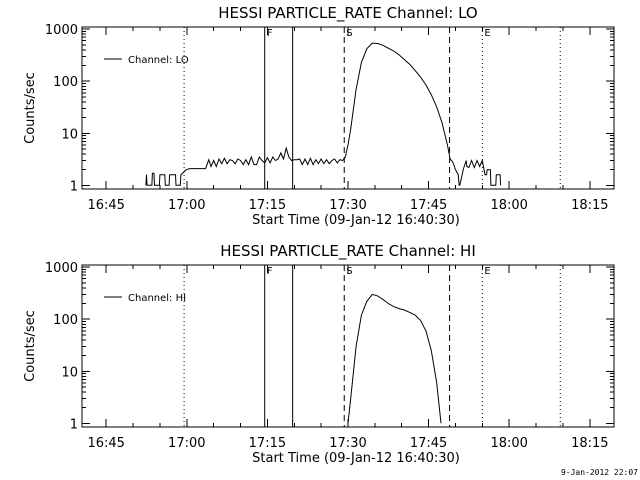 This screenshot has height=480, width=640. Describe the element at coordinates (589, 443) in the screenshot. I see `panel-2-xtick-label: 18:15` at that location.